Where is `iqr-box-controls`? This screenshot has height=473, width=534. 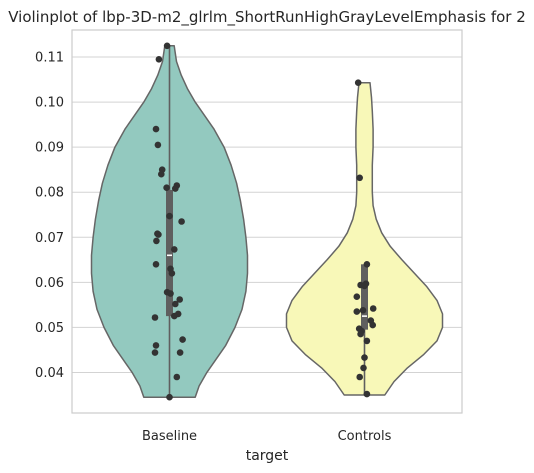
iqr-box-controls is located at coordinates (364, 296).